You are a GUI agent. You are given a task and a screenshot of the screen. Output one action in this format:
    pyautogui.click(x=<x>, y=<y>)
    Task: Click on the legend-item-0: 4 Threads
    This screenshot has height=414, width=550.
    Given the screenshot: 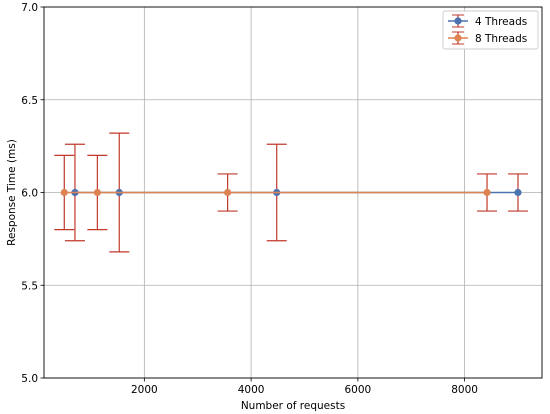 What is the action you would take?
    pyautogui.click(x=487, y=21)
    